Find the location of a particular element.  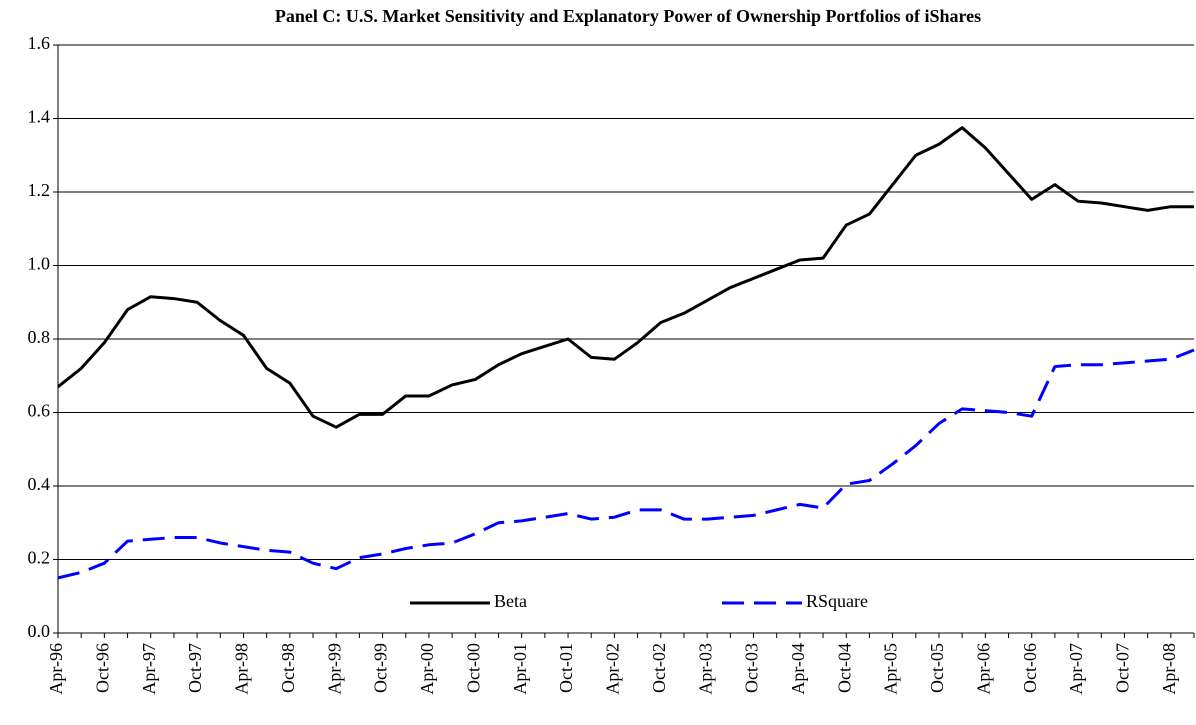

x-tick-label: Oct-05 is located at coordinates (937, 668).